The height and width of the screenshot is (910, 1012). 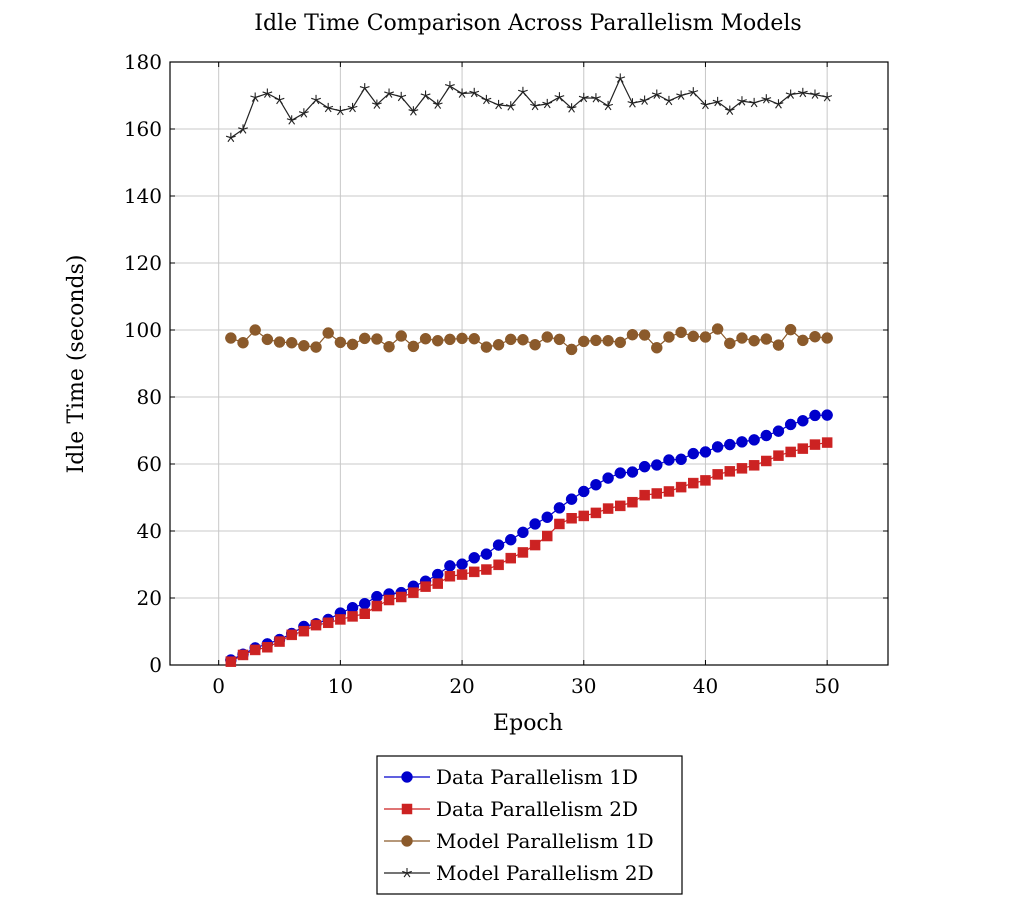 I want to click on legend-label: Model Parallelism 1D, so click(x=545, y=841).